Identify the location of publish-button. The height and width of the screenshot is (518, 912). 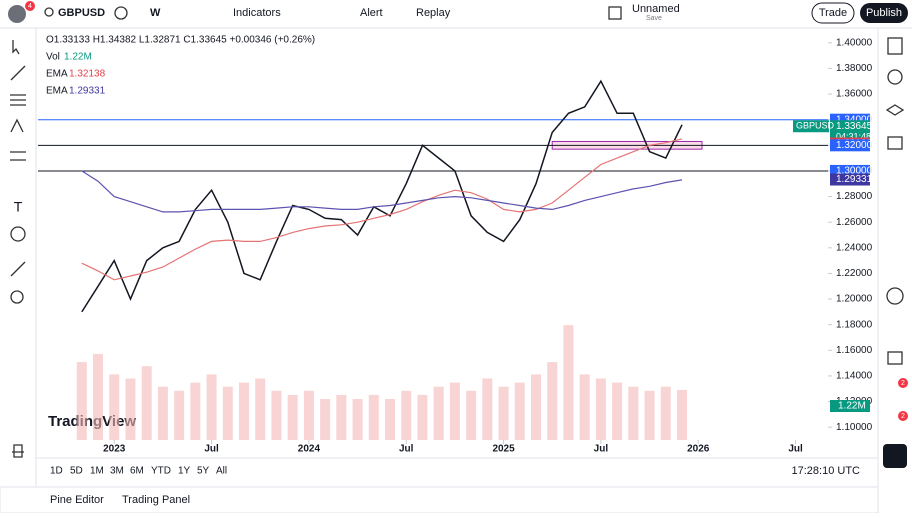
(884, 13).